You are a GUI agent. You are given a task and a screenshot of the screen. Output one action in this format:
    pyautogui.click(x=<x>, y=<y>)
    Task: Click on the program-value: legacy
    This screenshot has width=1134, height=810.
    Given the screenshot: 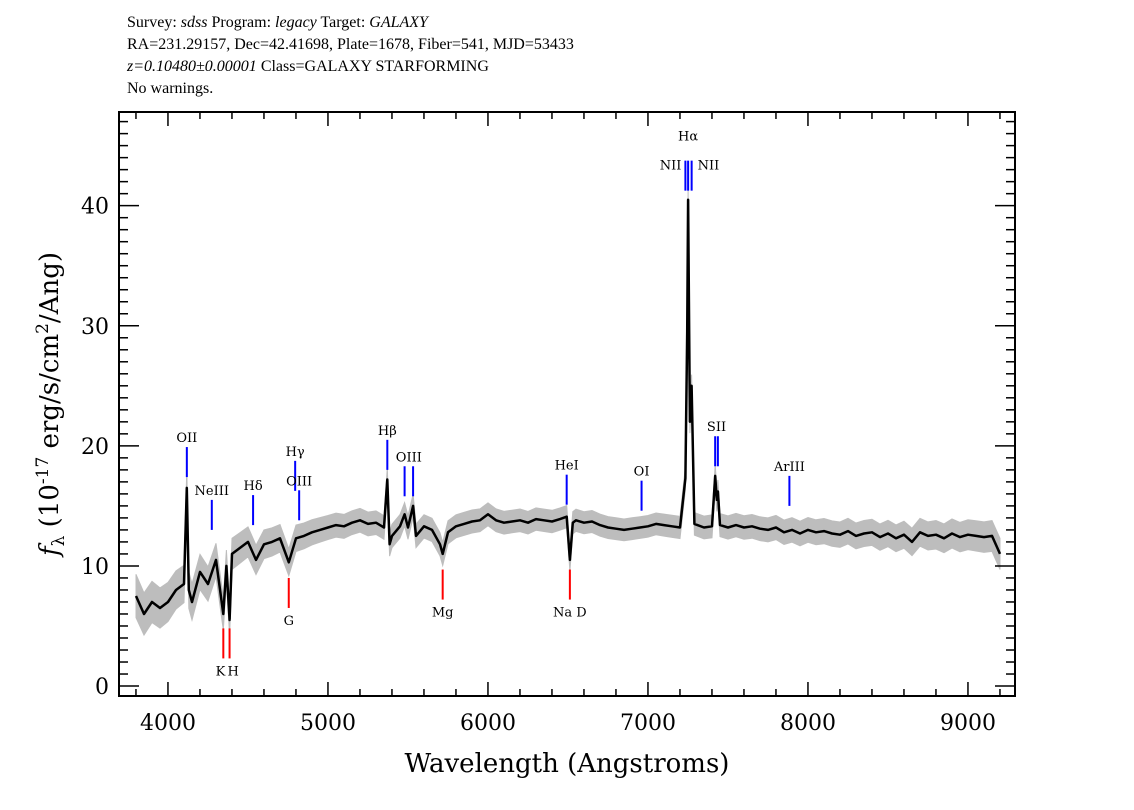 What is the action you would take?
    pyautogui.click(x=296, y=22)
    